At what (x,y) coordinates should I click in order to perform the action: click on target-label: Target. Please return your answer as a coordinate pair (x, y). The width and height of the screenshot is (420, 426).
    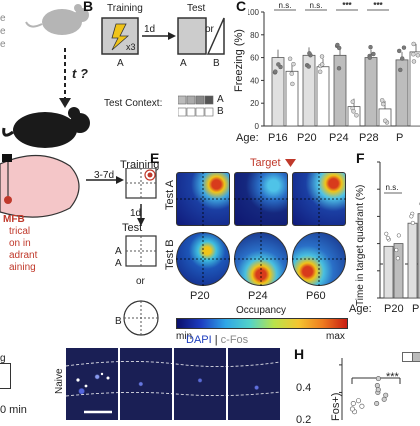
    Looking at the image, I should click on (265, 163).